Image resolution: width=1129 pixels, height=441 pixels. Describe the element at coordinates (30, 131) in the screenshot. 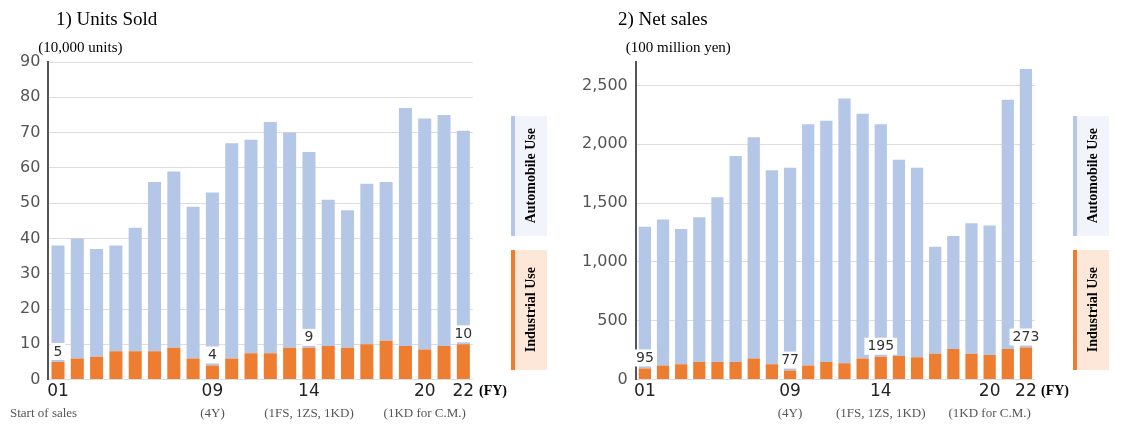

I see `y-tick-label: 70` at that location.